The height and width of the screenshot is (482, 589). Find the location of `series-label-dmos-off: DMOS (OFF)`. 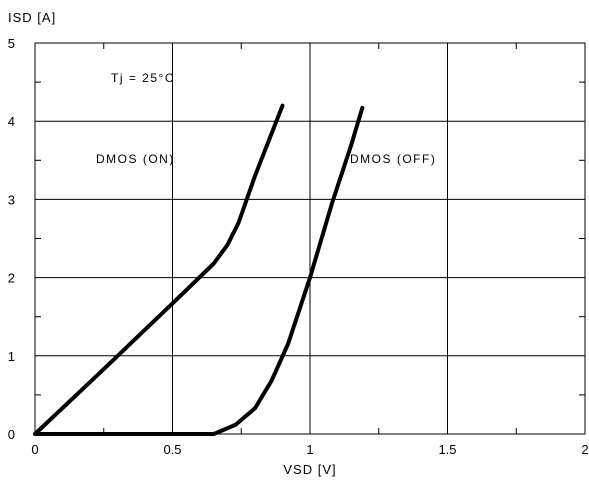

series-label-dmos-off: DMOS (OFF) is located at coordinates (393, 159).